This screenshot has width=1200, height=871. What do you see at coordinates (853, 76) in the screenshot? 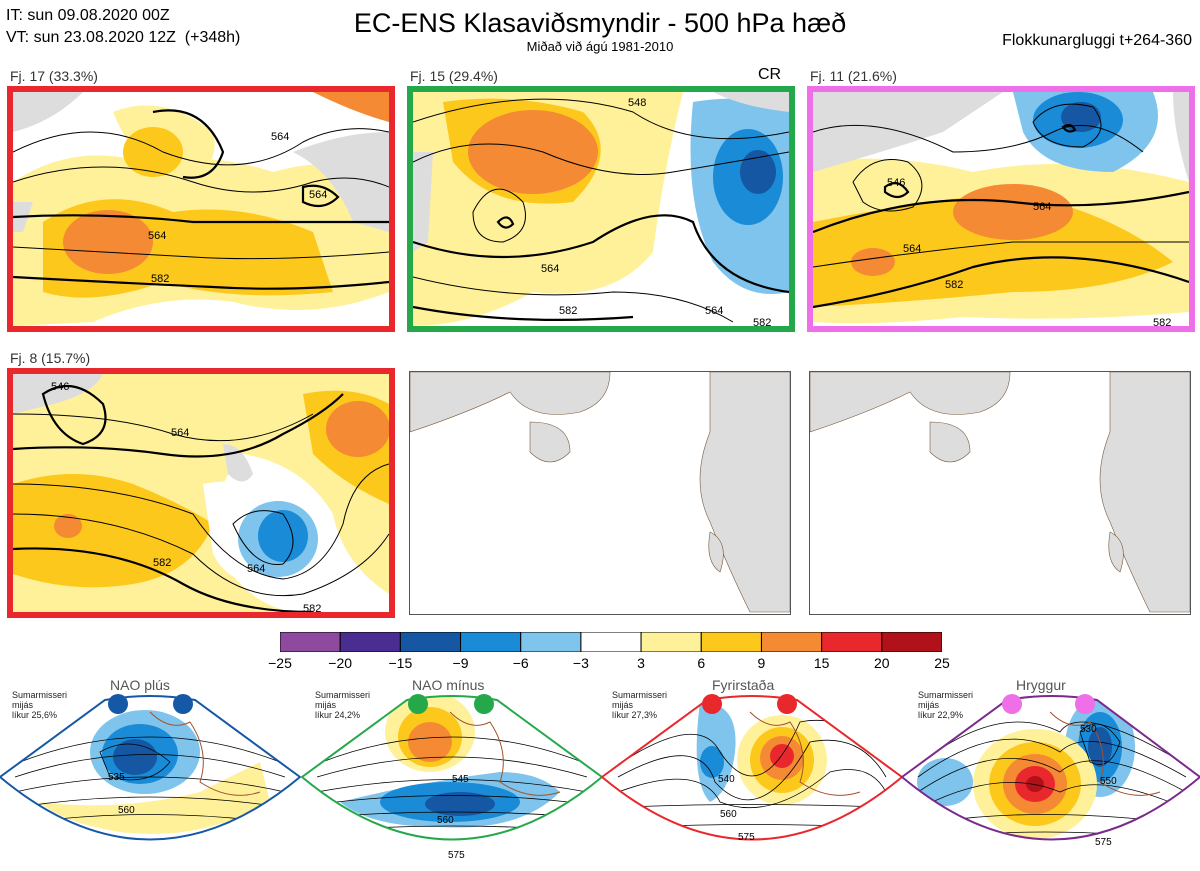
I see `panel-label-3: Fj. 11 (21.6%)` at bounding box center [853, 76].